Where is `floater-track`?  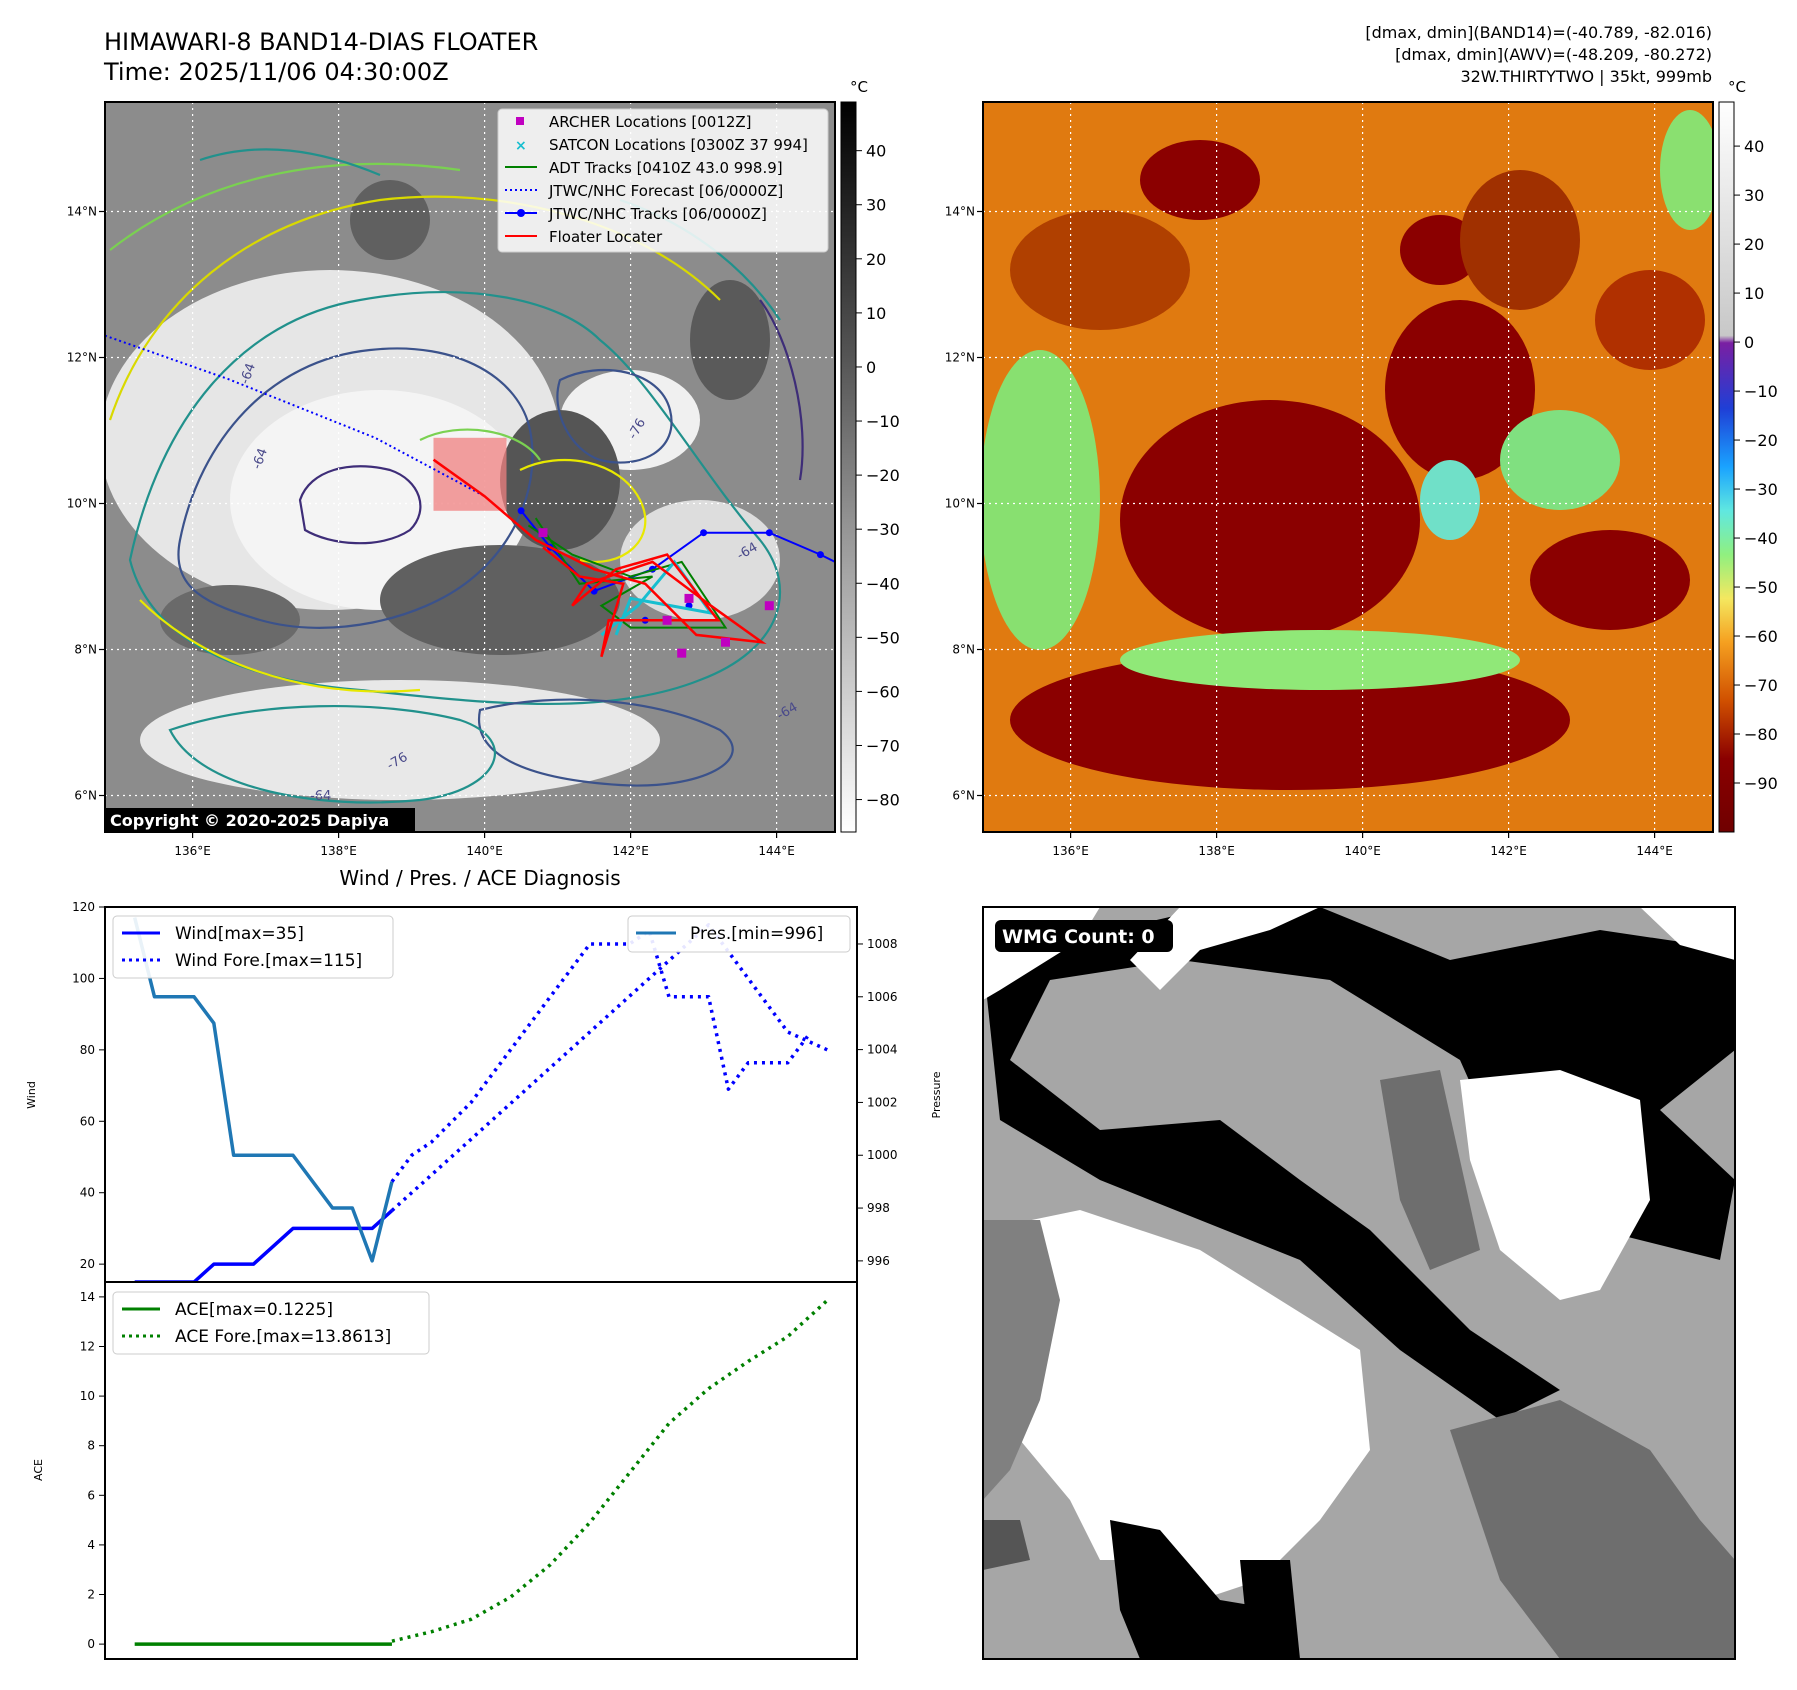 floater-track is located at coordinates (599, 558).